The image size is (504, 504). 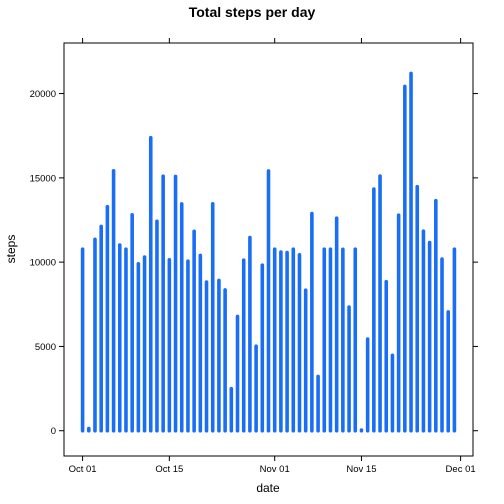 I want to click on y-tick-label: 15000, so click(x=43, y=178).